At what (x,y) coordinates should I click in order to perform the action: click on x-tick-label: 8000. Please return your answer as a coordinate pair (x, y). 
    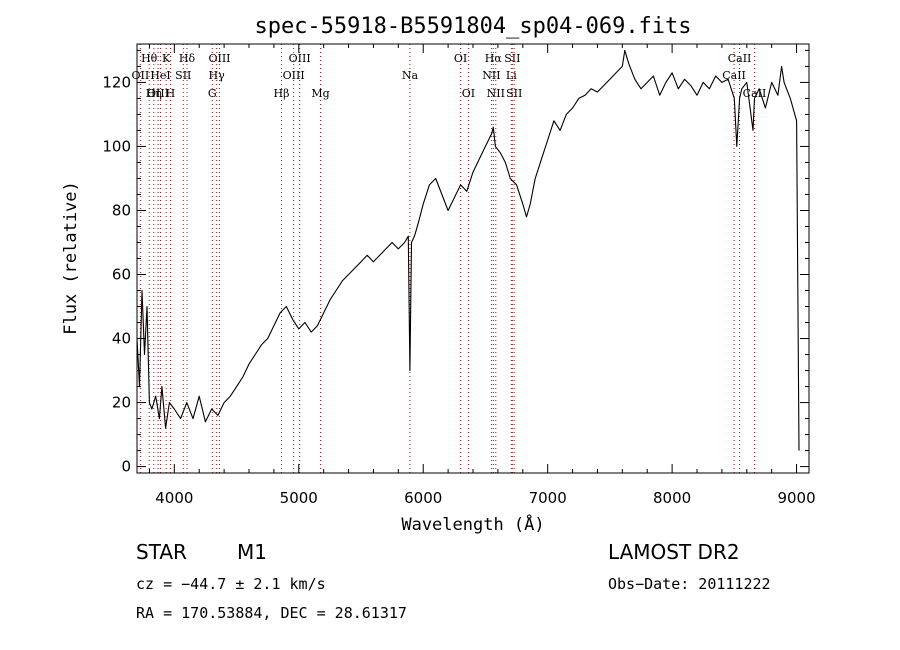
    Looking at the image, I should click on (672, 498).